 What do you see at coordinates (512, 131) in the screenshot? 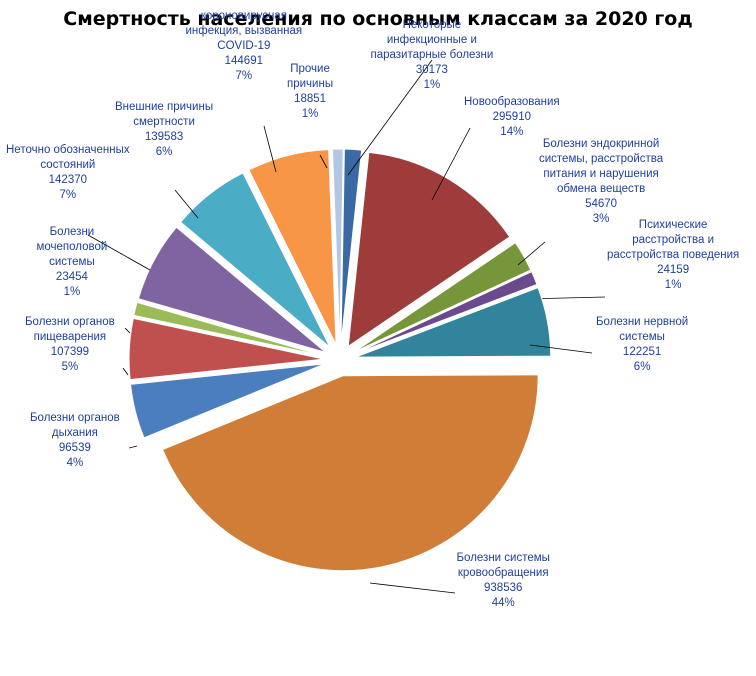
I see `slice-label-percent: 14%` at bounding box center [512, 131].